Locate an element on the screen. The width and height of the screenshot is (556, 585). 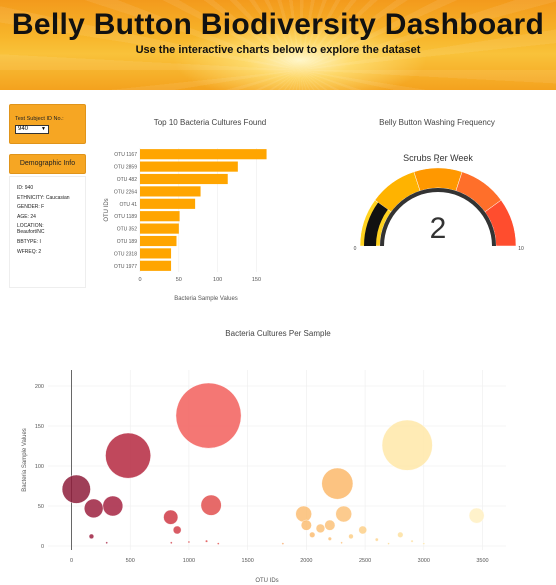
chevron-down-icon: ▼ is located at coordinates (43, 129).